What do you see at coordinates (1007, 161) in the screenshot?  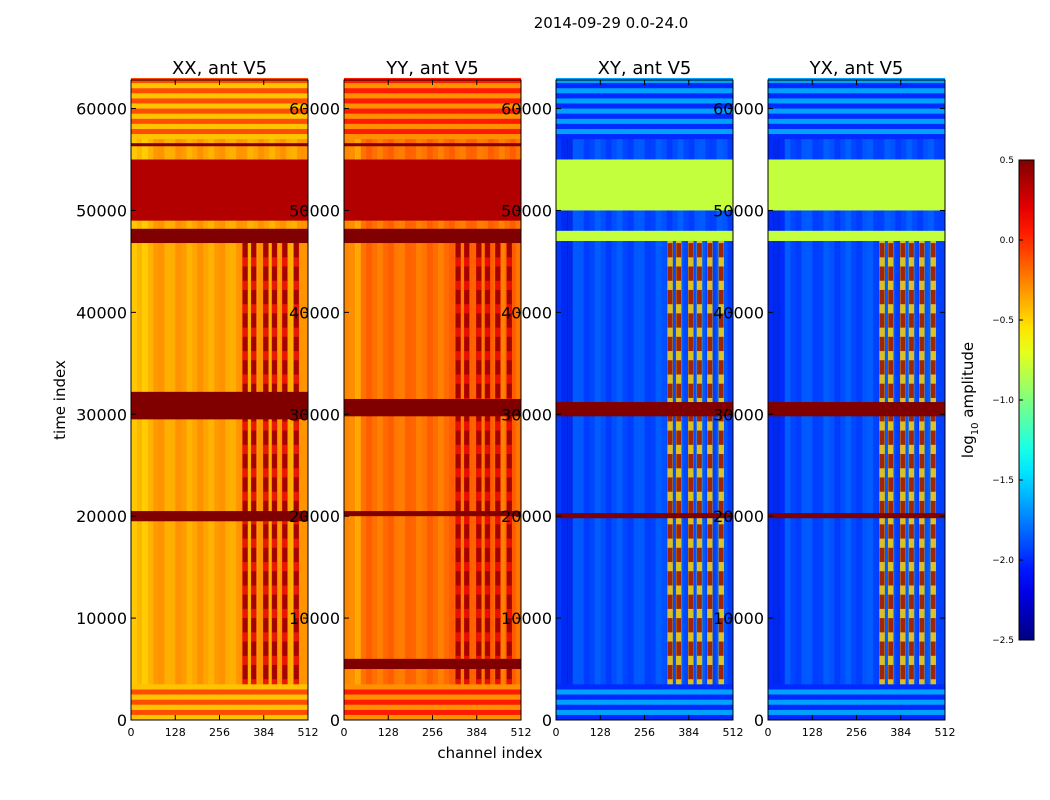 I see `colorbar-tick-label: 0.5` at bounding box center [1007, 161].